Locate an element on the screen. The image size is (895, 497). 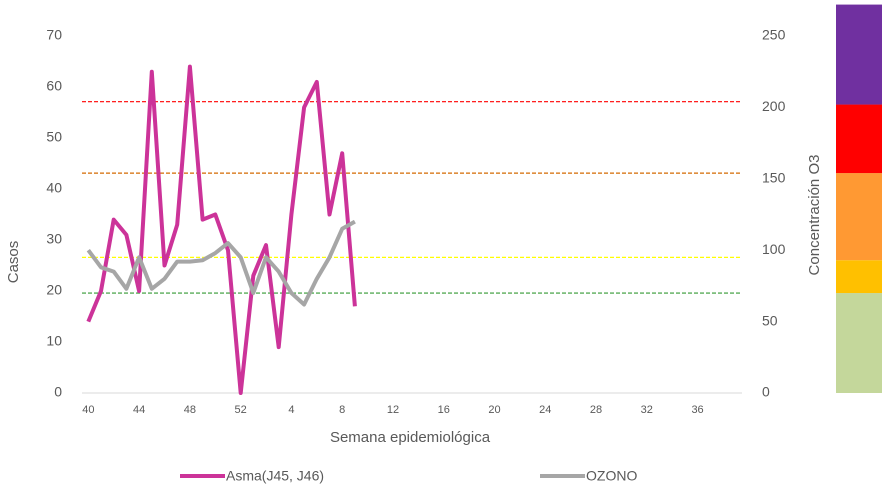
x-tick-label: 8 is located at coordinates (342, 410).